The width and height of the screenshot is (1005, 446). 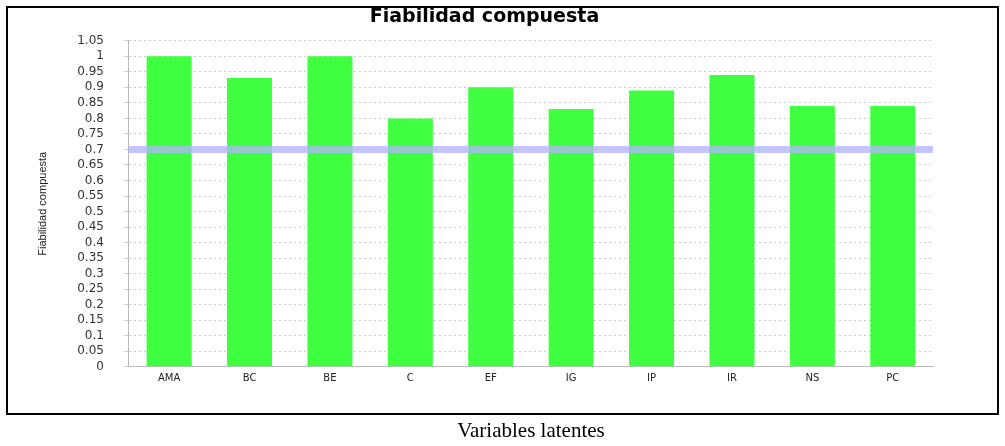 What do you see at coordinates (90, 133) in the screenshot?
I see `y-tick-label: 0.75` at bounding box center [90, 133].